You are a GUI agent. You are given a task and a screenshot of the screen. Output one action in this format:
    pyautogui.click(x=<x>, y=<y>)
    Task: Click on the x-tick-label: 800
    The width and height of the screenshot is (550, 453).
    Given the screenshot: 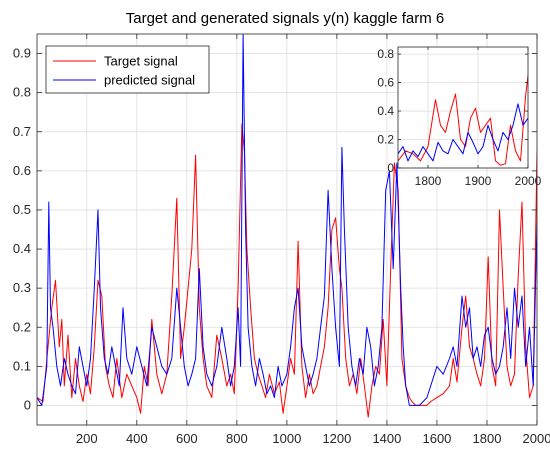 What is the action you would take?
    pyautogui.click(x=237, y=438)
    